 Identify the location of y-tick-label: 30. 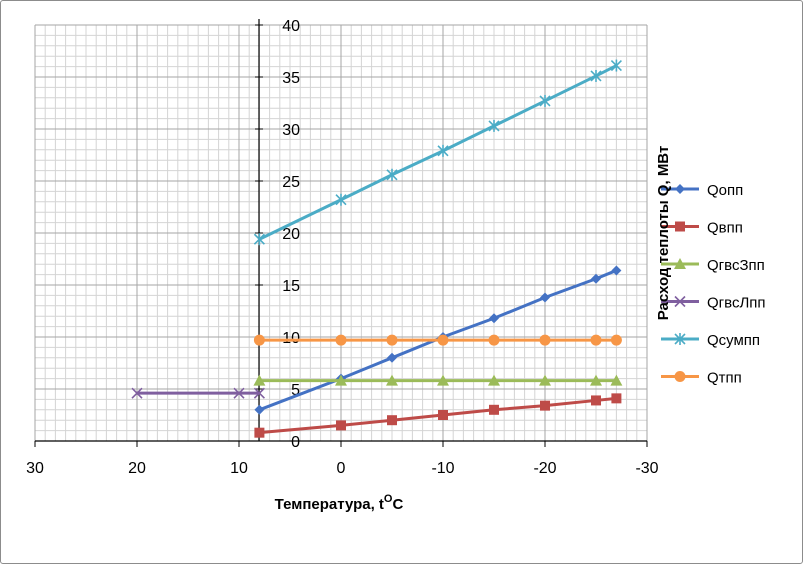
(291, 130).